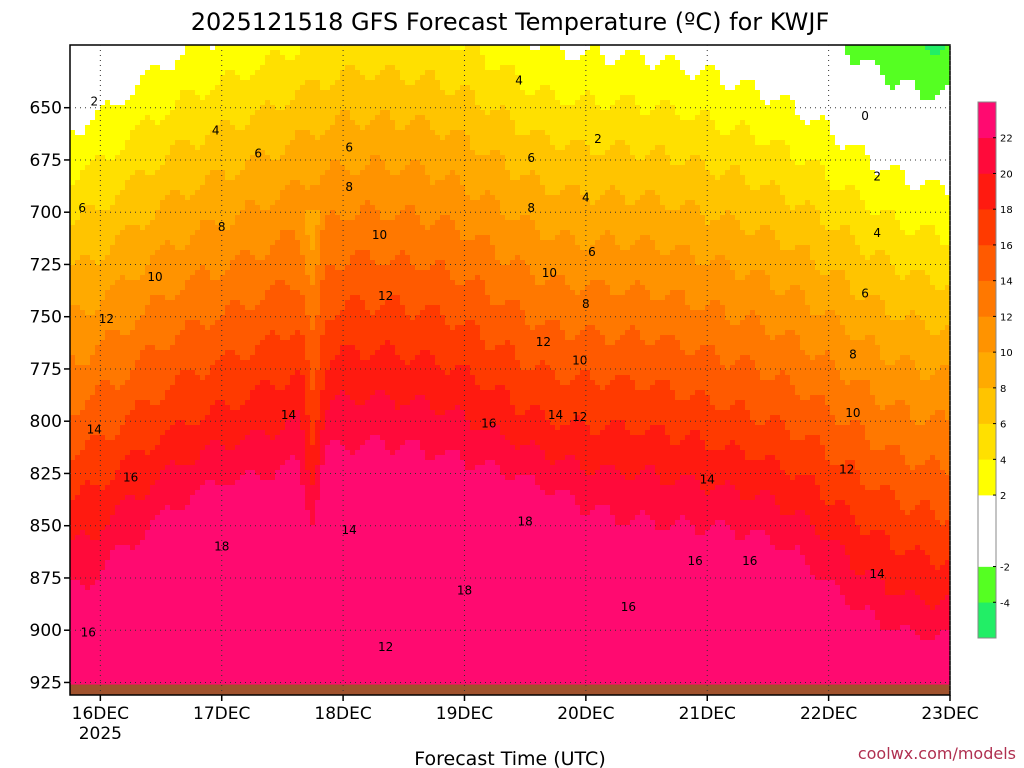 Image resolution: width=1024 pixels, height=768 pixels. Describe the element at coordinates (46, 527) in the screenshot. I see `y-tick-label: 850` at that location.